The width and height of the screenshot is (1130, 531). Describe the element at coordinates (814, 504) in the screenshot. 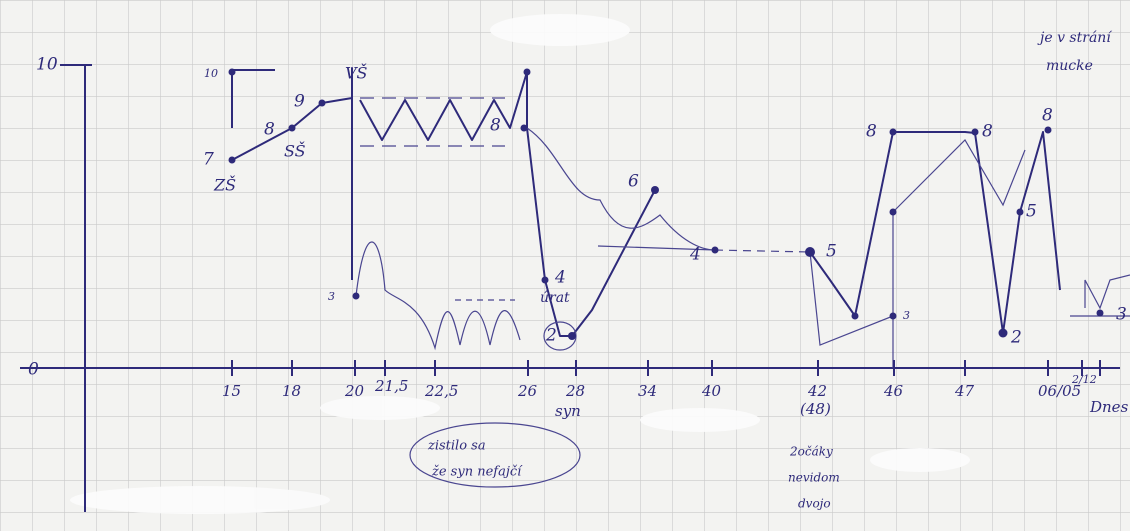

I see `note: dvojo` at that location.